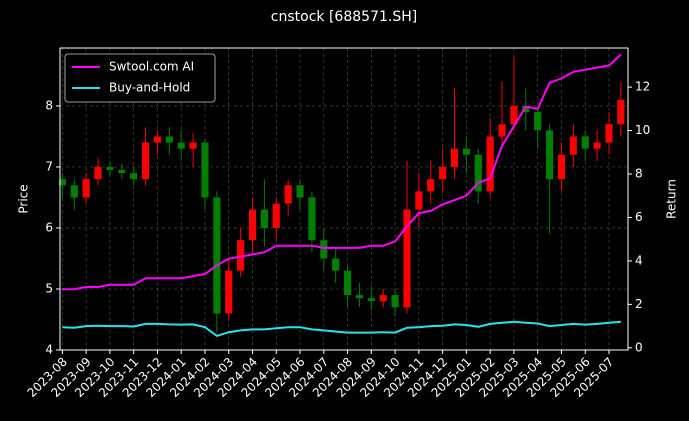 This screenshot has width=689, height=421. I want to click on y2-axis-label: Return, so click(672, 199).